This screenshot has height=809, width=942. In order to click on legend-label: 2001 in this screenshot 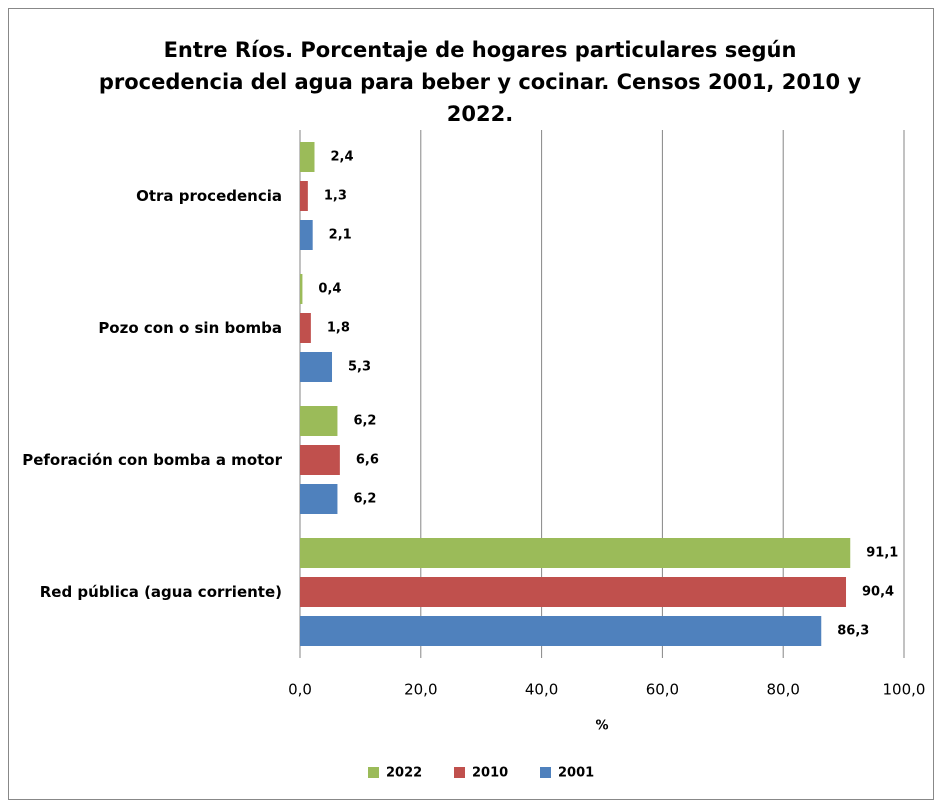, I will do `click(576, 773)`.